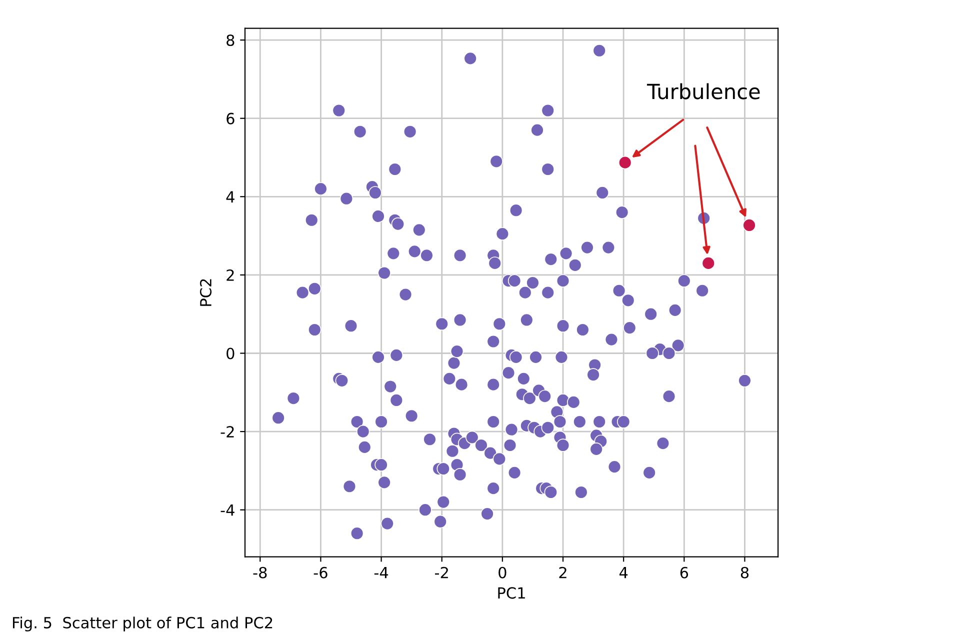 The height and width of the screenshot is (643, 957). I want to click on x-tick-label: 6, so click(684, 572).